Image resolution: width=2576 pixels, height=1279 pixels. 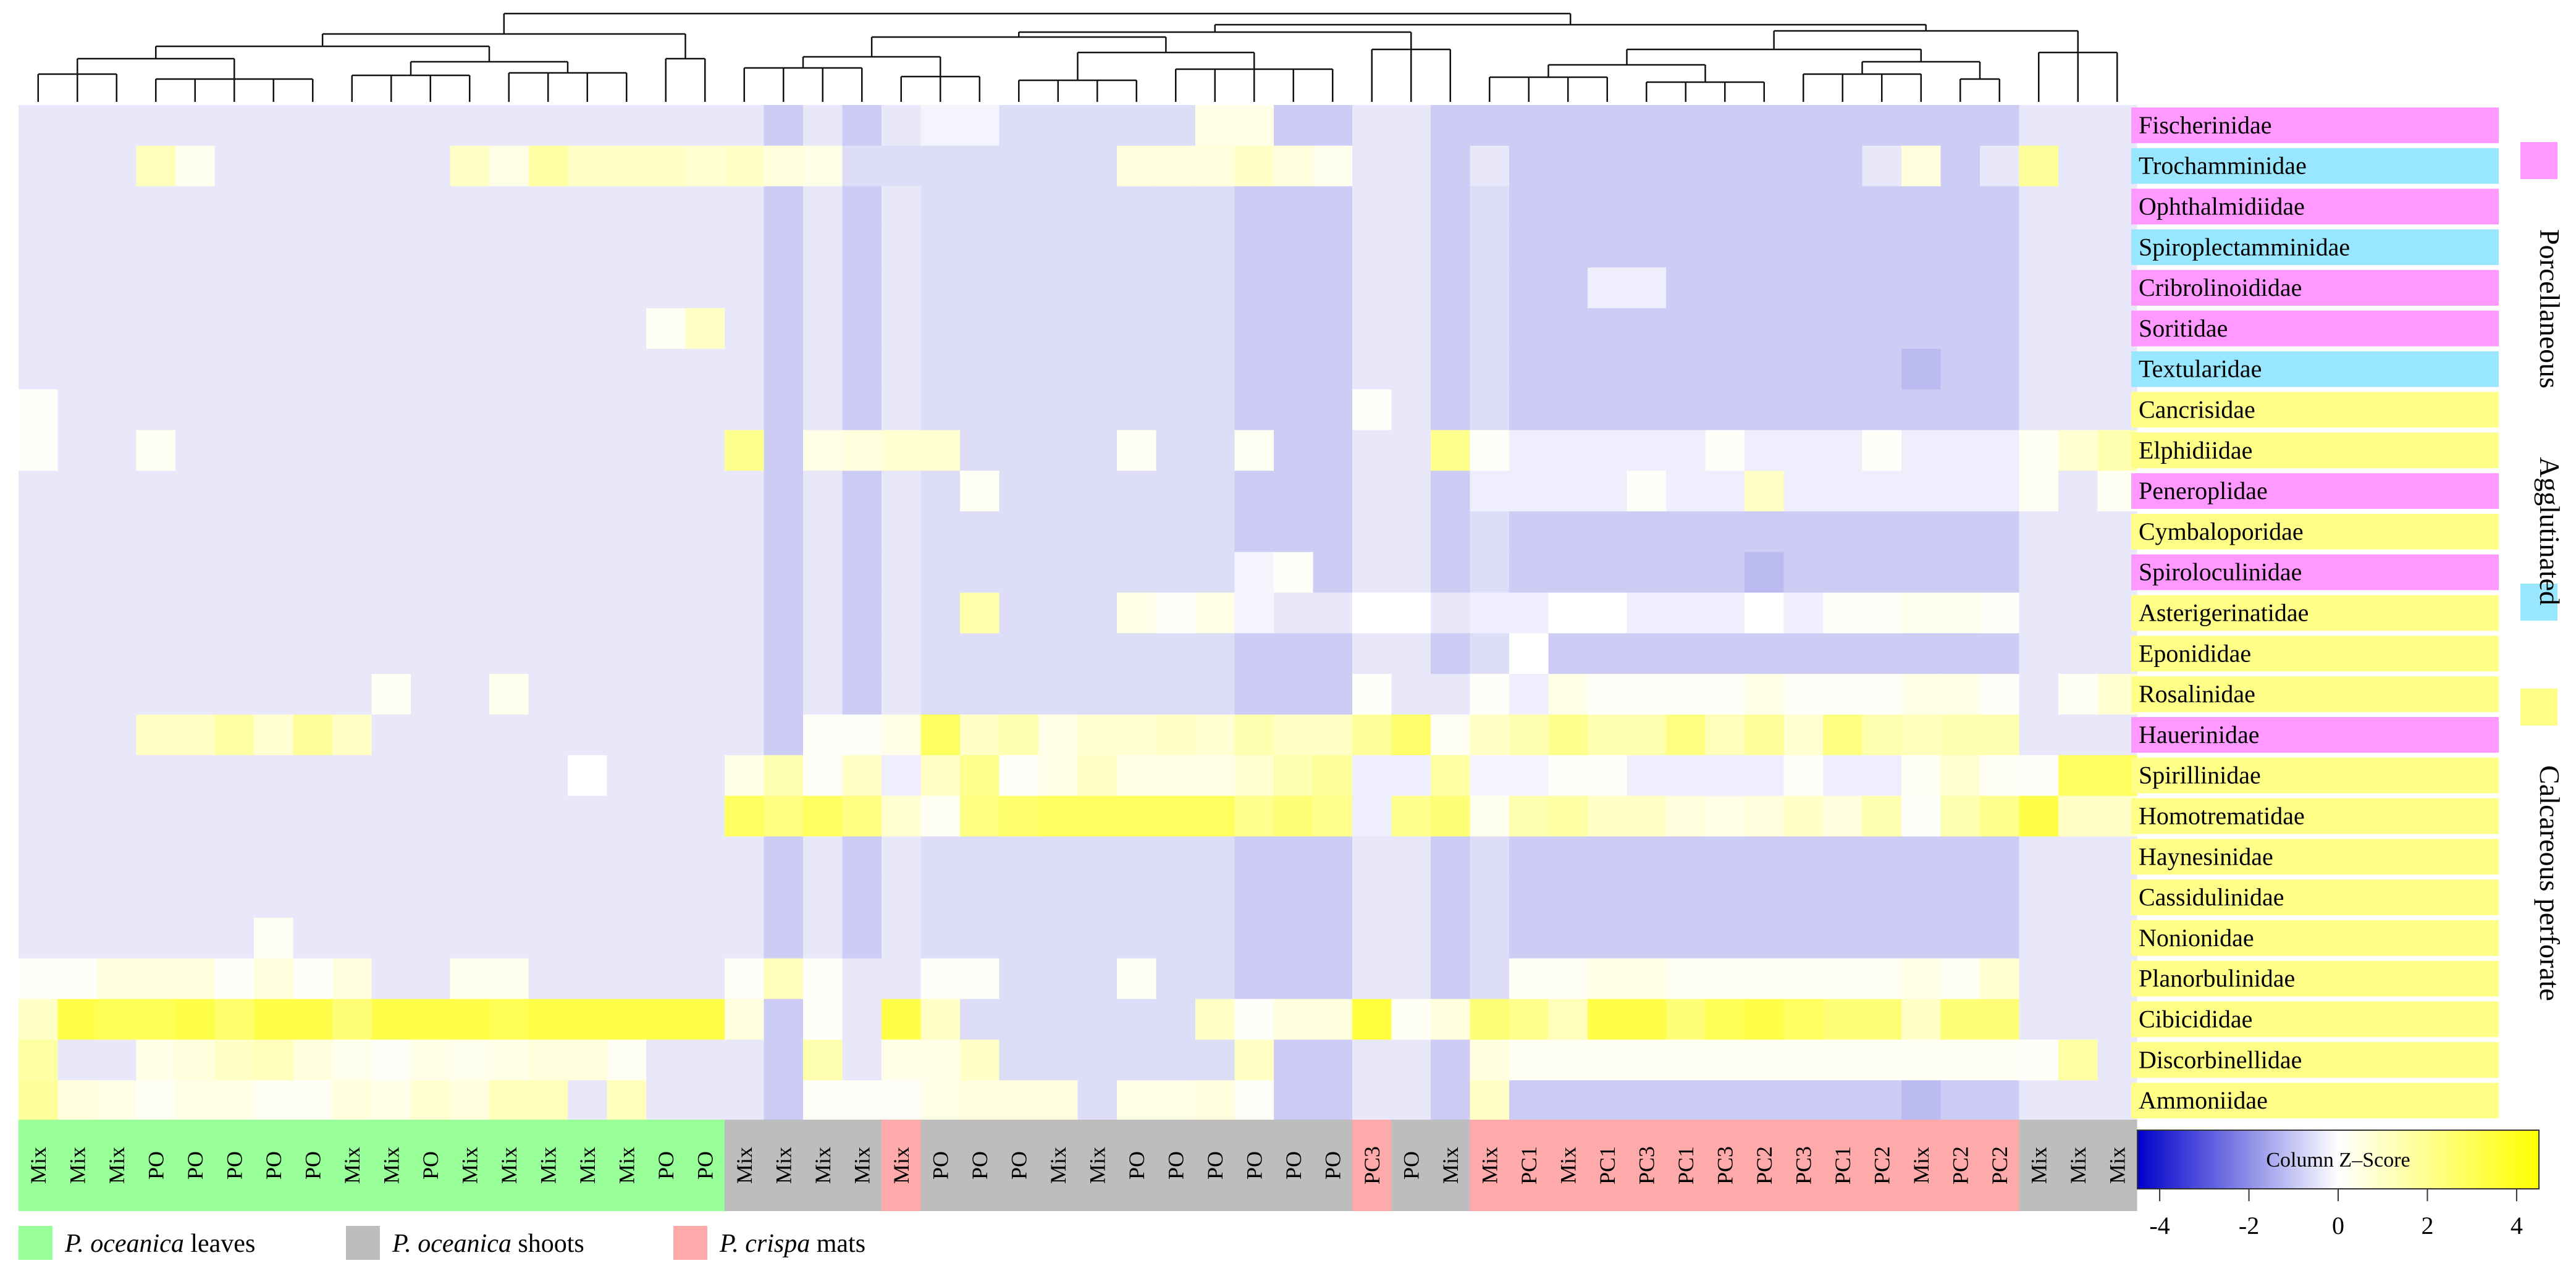 What do you see at coordinates (1646, 1166) in the screenshot?
I see `column-label: PC3` at bounding box center [1646, 1166].